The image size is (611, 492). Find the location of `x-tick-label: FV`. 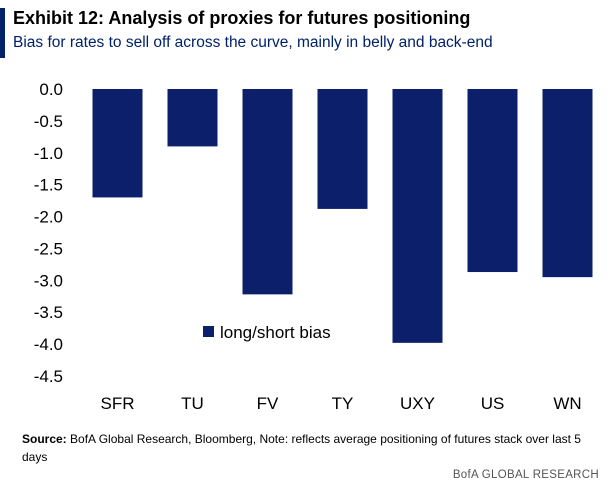

x-tick-label: FV is located at coordinates (268, 403).